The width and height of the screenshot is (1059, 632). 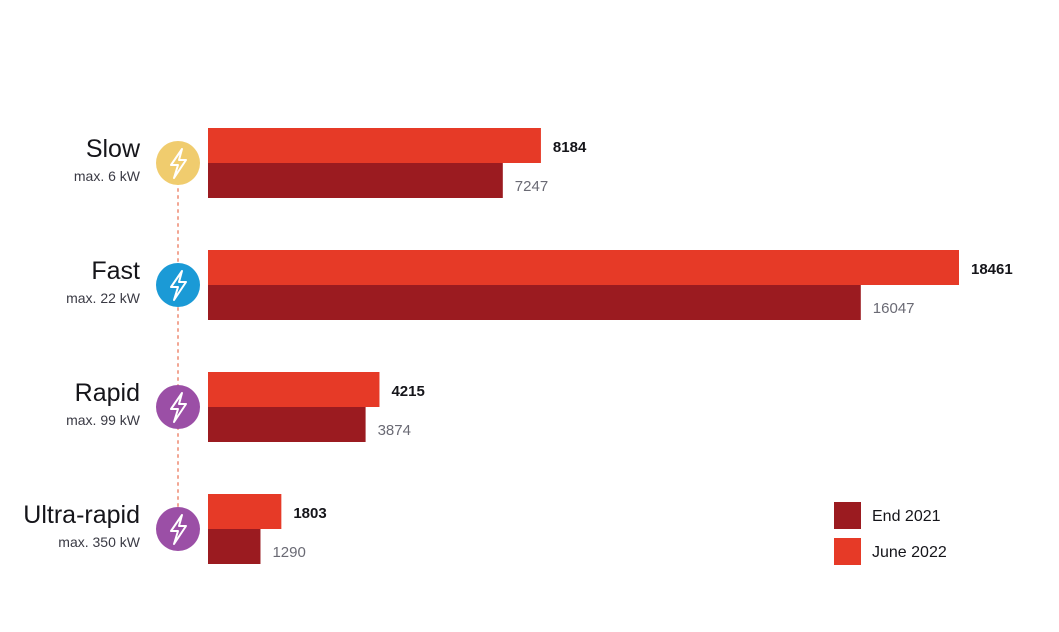 What do you see at coordinates (906, 516) in the screenshot?
I see `legend-label: End 2021` at bounding box center [906, 516].